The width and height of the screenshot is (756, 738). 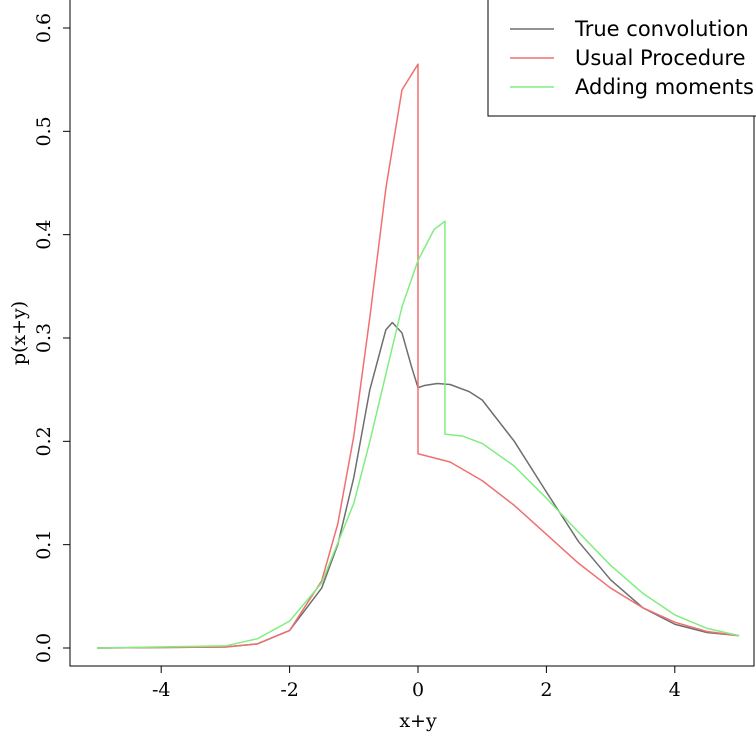 What do you see at coordinates (19, 333) in the screenshot?
I see `y-axis-title: p(x+y)` at bounding box center [19, 333].